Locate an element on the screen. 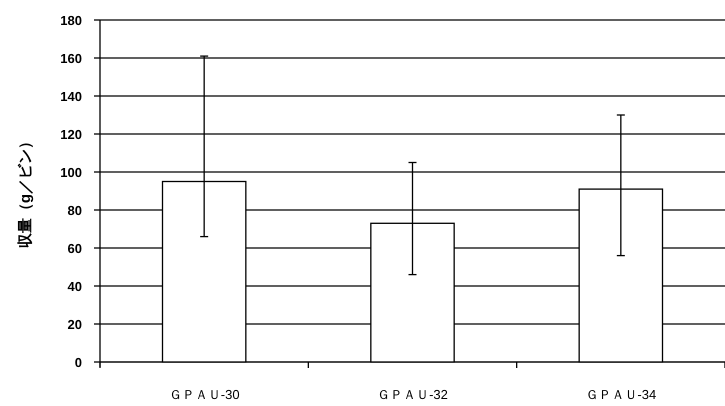 The image size is (725, 406). y-tick-label: 140 is located at coordinates (71, 96).